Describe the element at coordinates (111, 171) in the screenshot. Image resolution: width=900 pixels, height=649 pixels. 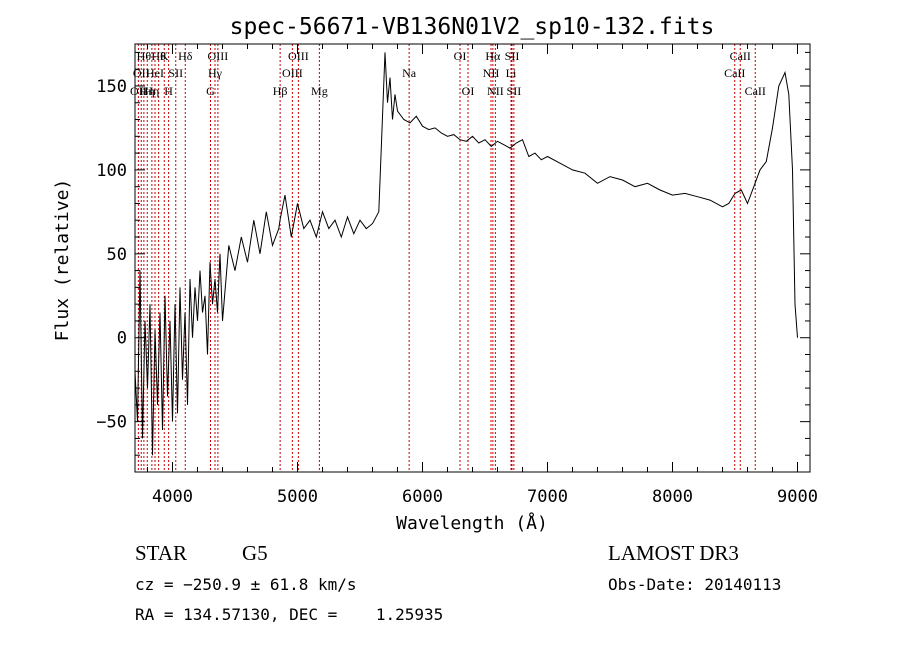
I see `y-tick-label: 100` at that location.